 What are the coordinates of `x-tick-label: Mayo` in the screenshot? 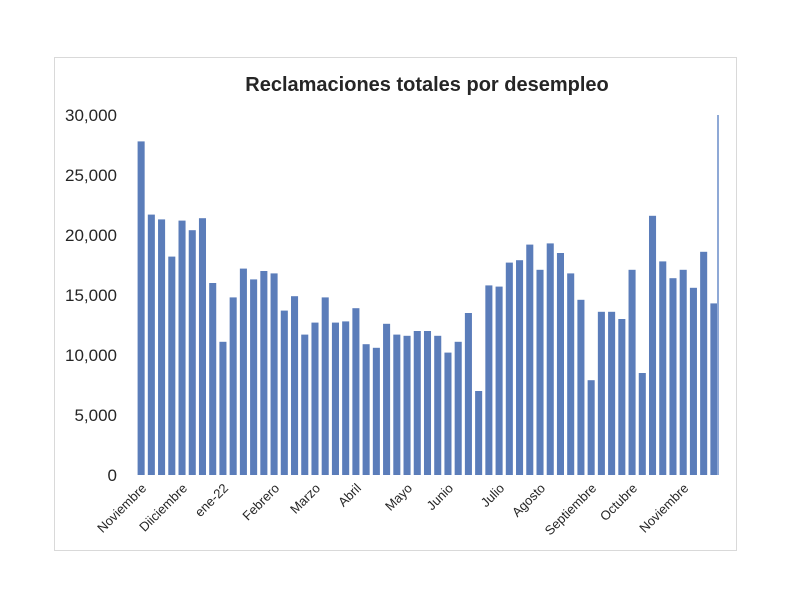 It's located at (398, 497).